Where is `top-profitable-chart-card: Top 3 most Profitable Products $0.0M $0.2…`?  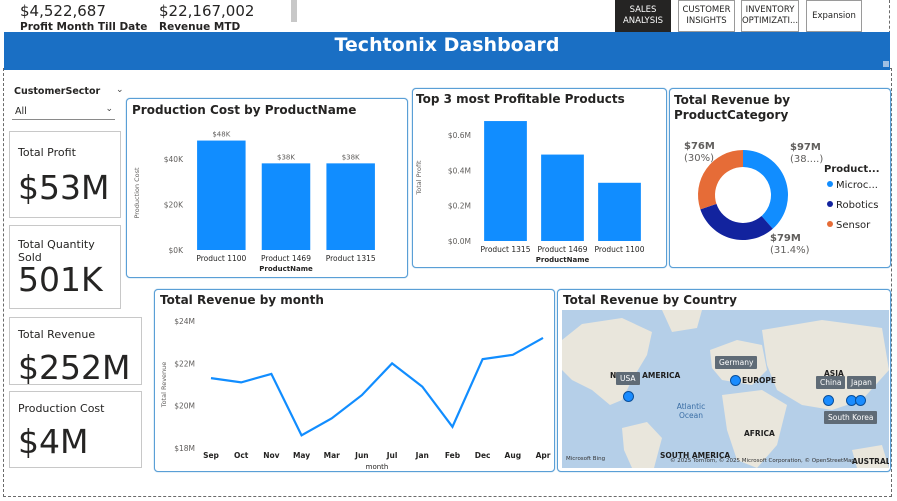 top-profitable-chart-card: Top 3 most Profitable Products $0.0M $0.2… is located at coordinates (539, 178).